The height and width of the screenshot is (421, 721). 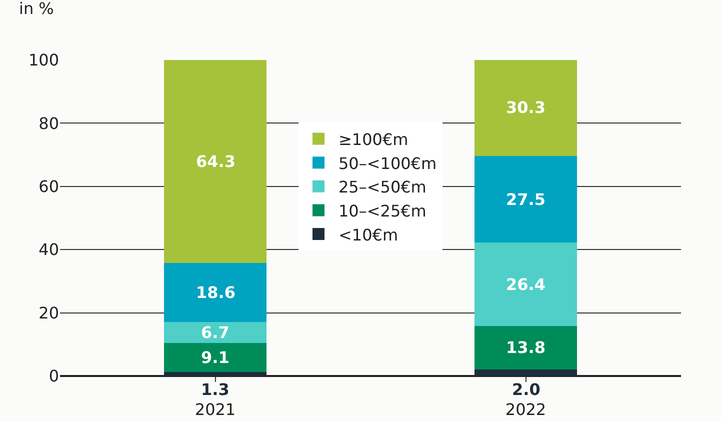 I want to click on y-tick-label: 20, so click(x=48, y=312).